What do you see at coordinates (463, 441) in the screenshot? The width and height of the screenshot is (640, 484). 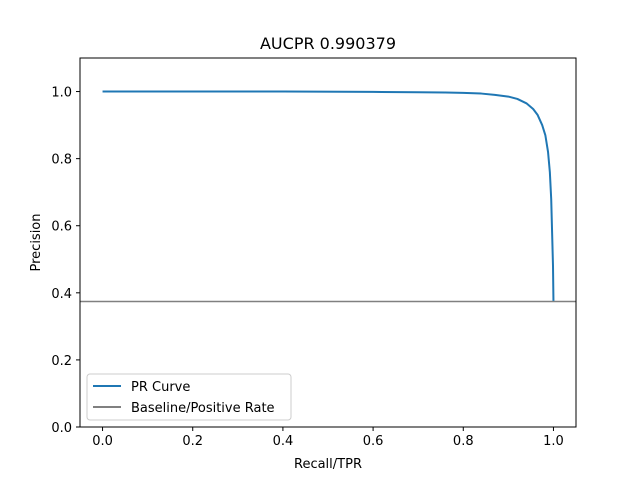 I see `x-tick-label: 0.8` at bounding box center [463, 441].